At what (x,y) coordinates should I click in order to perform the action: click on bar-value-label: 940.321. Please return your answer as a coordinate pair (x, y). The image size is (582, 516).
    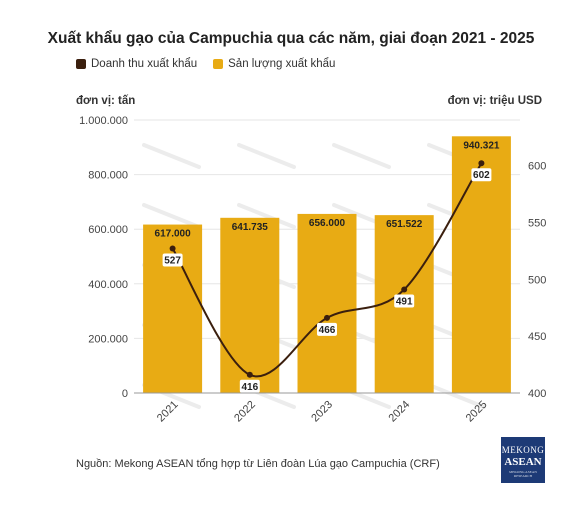
    Looking at the image, I should click on (481, 145).